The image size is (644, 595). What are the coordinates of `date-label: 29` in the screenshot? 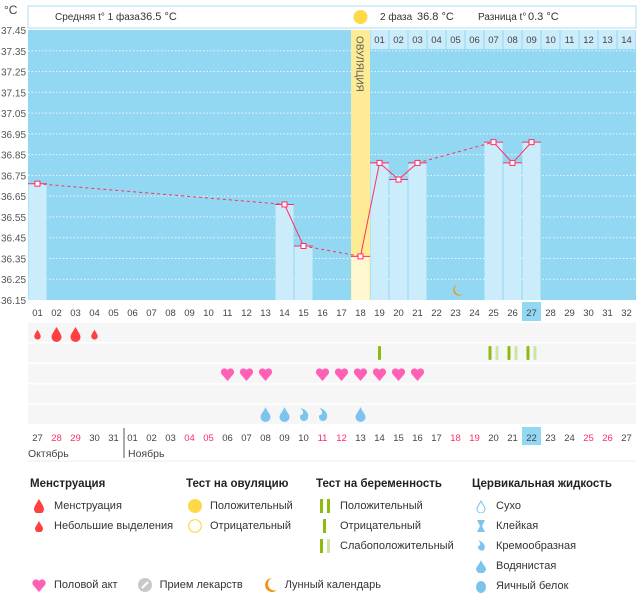 It's located at (75, 438).